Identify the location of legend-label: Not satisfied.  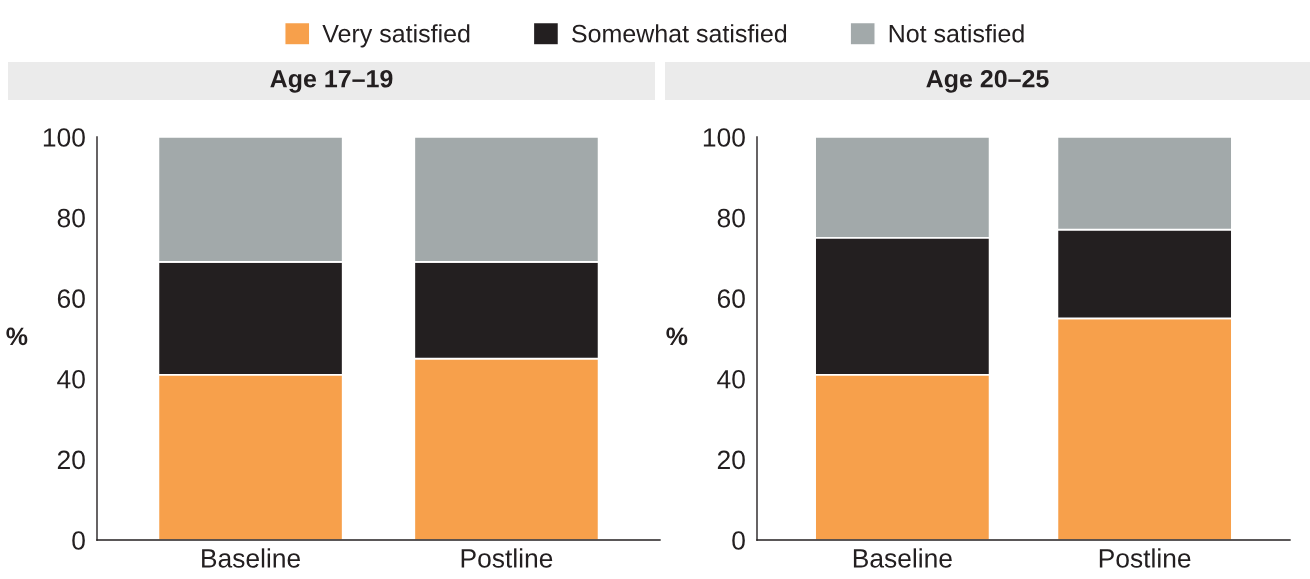
(956, 33).